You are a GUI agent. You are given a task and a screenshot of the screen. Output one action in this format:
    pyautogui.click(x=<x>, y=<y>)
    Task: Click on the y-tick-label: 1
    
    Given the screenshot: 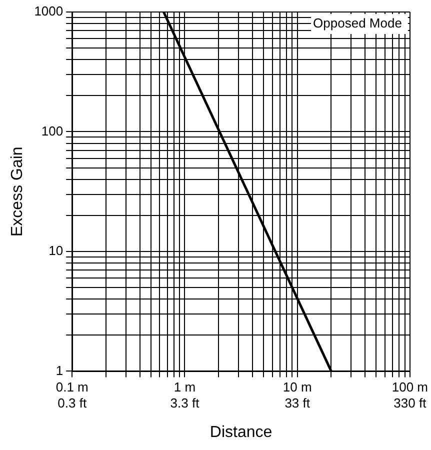 What is the action you would take?
    pyautogui.click(x=60, y=370)
    